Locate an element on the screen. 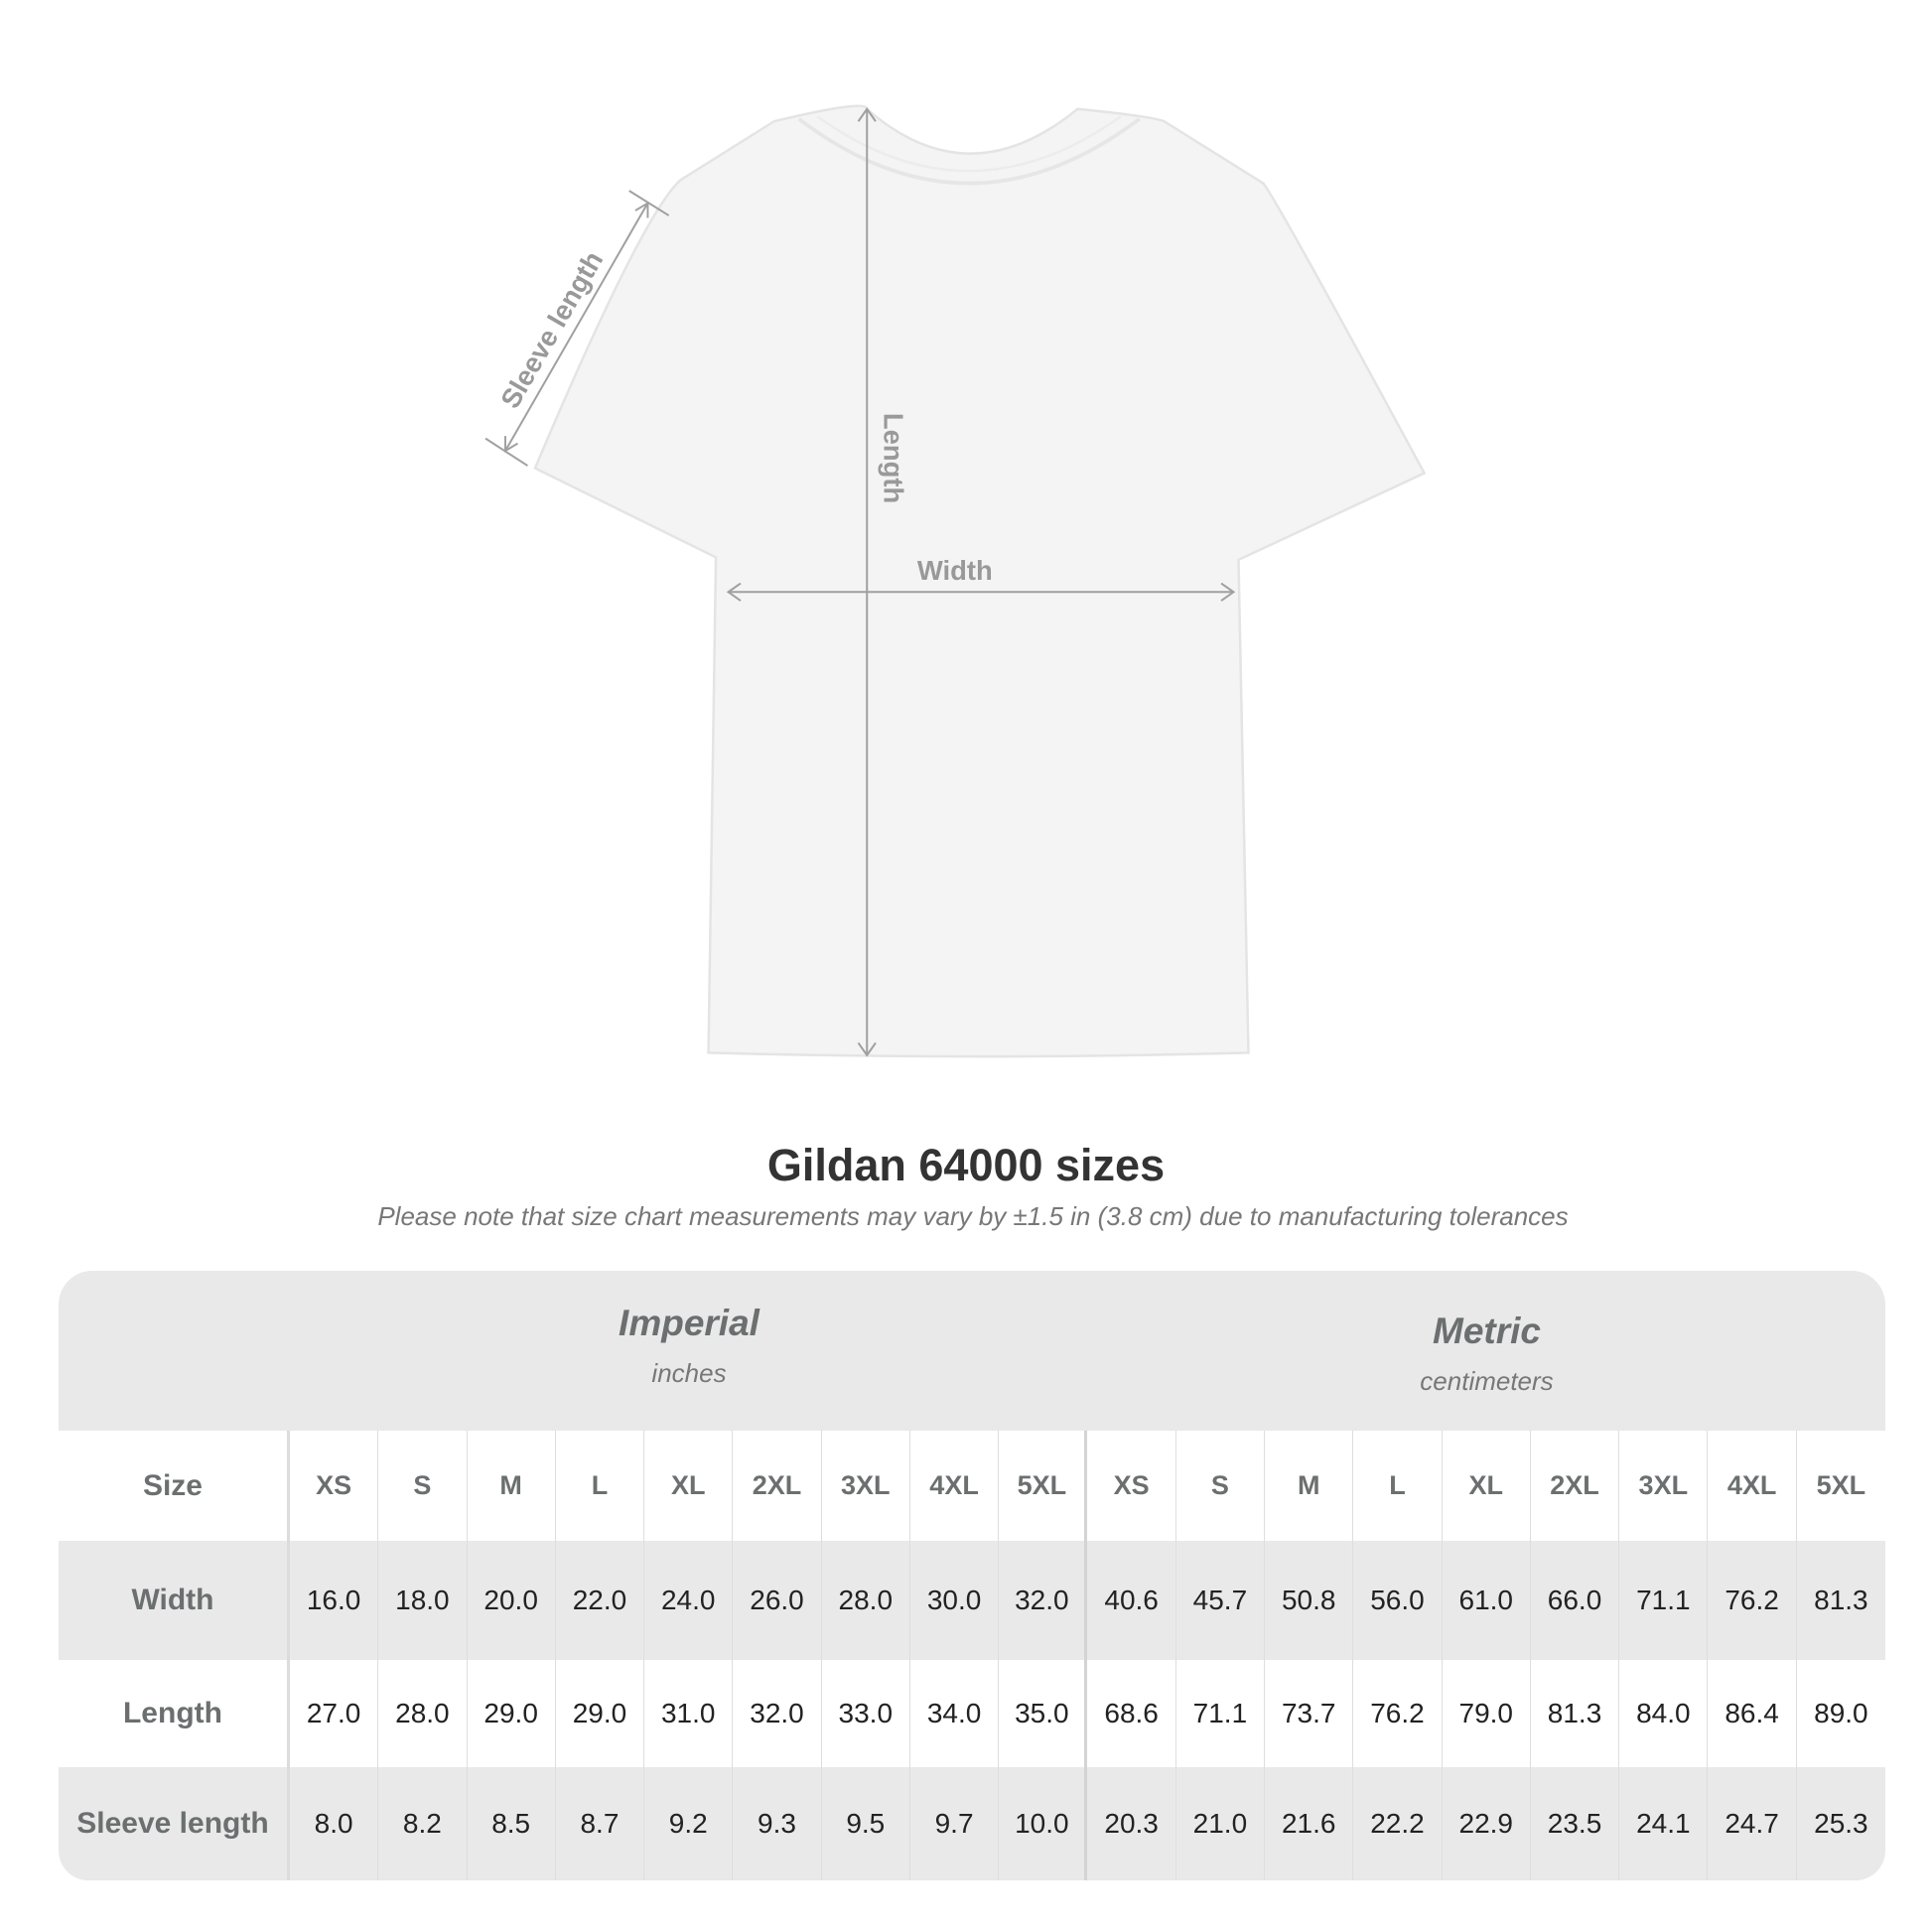 The width and height of the screenshot is (1932, 1932). row-label: Width is located at coordinates (174, 1600).